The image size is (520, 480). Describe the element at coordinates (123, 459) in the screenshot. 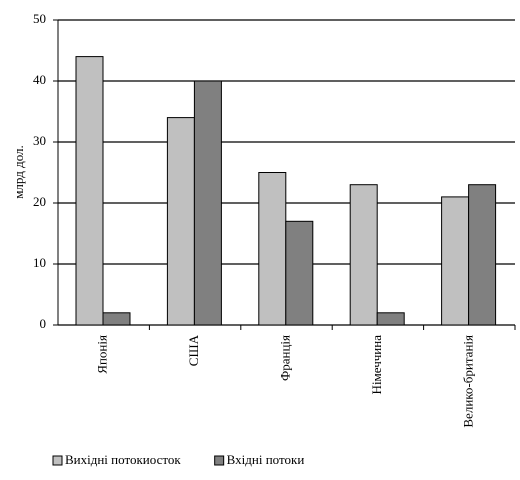

I see `legend-label: Вихідні потокиосток` at that location.